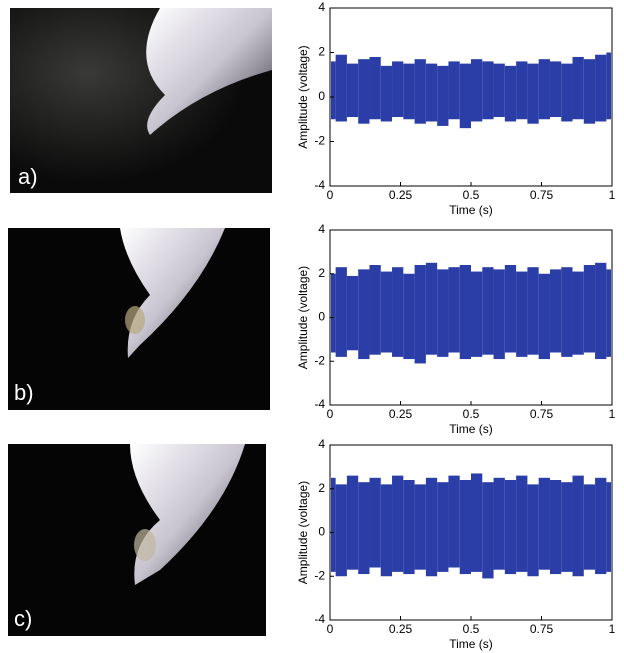  I want to click on photo-c, so click(137, 540).